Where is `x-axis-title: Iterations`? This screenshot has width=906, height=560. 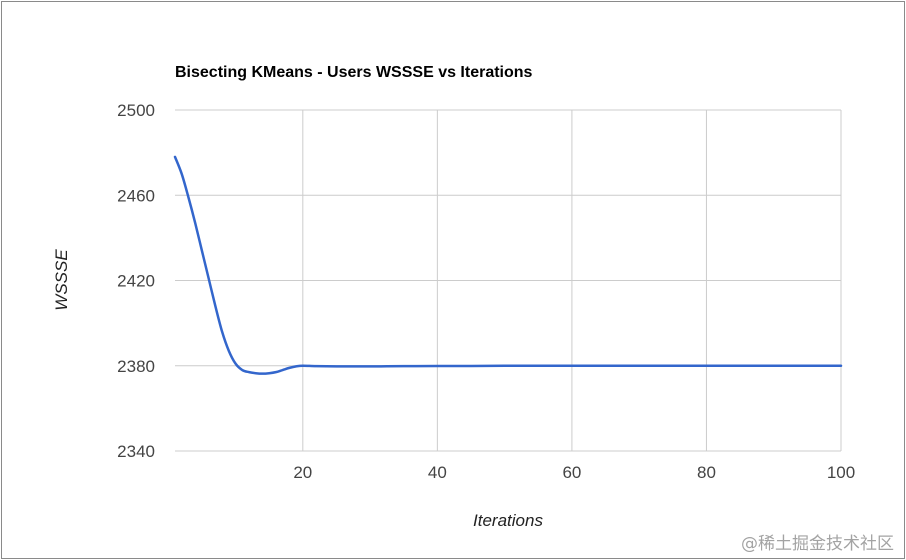
x-axis-title: Iterations is located at coordinates (508, 520).